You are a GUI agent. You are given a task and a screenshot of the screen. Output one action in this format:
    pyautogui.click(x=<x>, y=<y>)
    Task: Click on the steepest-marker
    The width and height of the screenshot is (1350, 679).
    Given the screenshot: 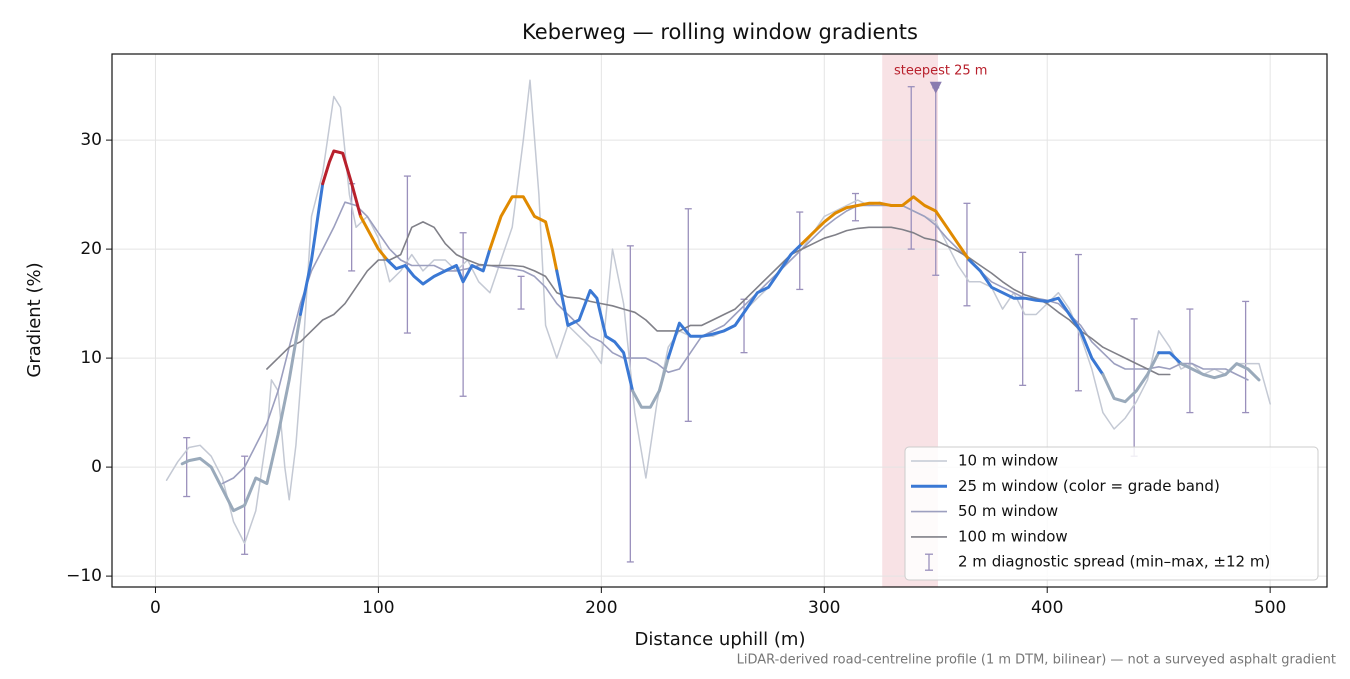 What is the action you would take?
    pyautogui.click(x=935, y=87)
    